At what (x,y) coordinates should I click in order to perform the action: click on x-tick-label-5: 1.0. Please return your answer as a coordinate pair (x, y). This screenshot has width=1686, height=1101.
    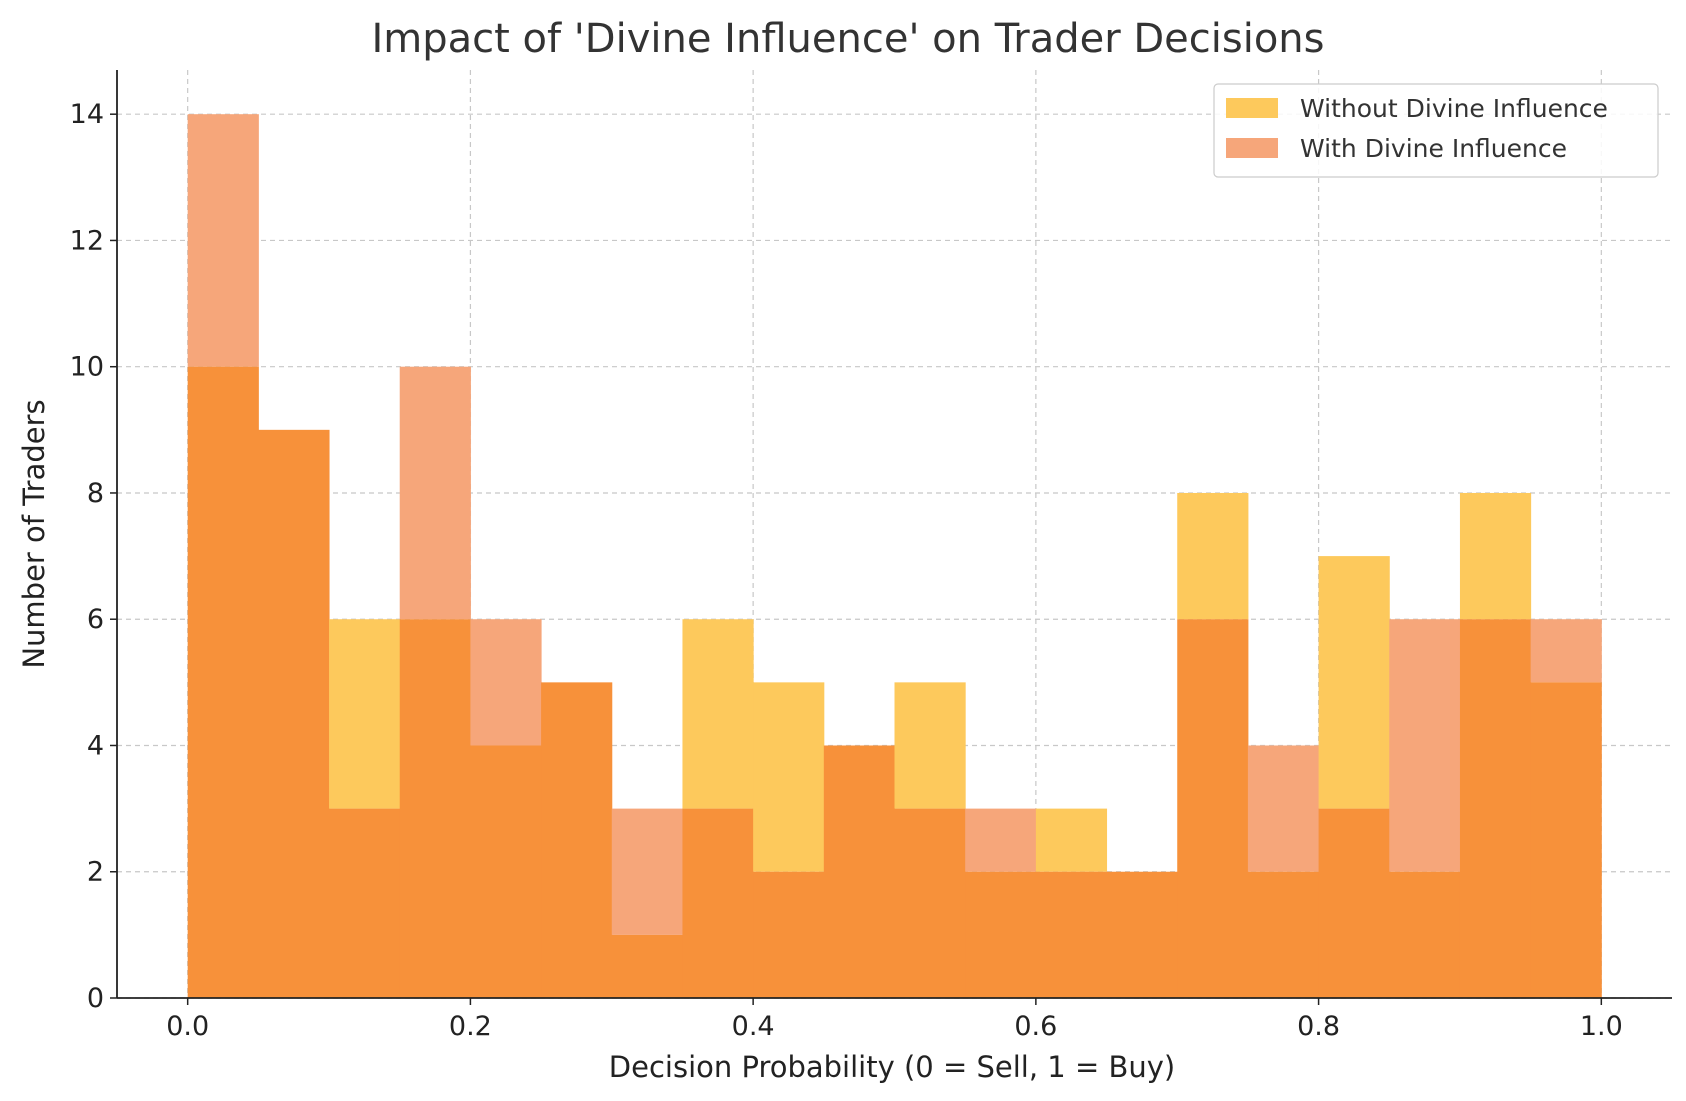
    Looking at the image, I should click on (1601, 1026).